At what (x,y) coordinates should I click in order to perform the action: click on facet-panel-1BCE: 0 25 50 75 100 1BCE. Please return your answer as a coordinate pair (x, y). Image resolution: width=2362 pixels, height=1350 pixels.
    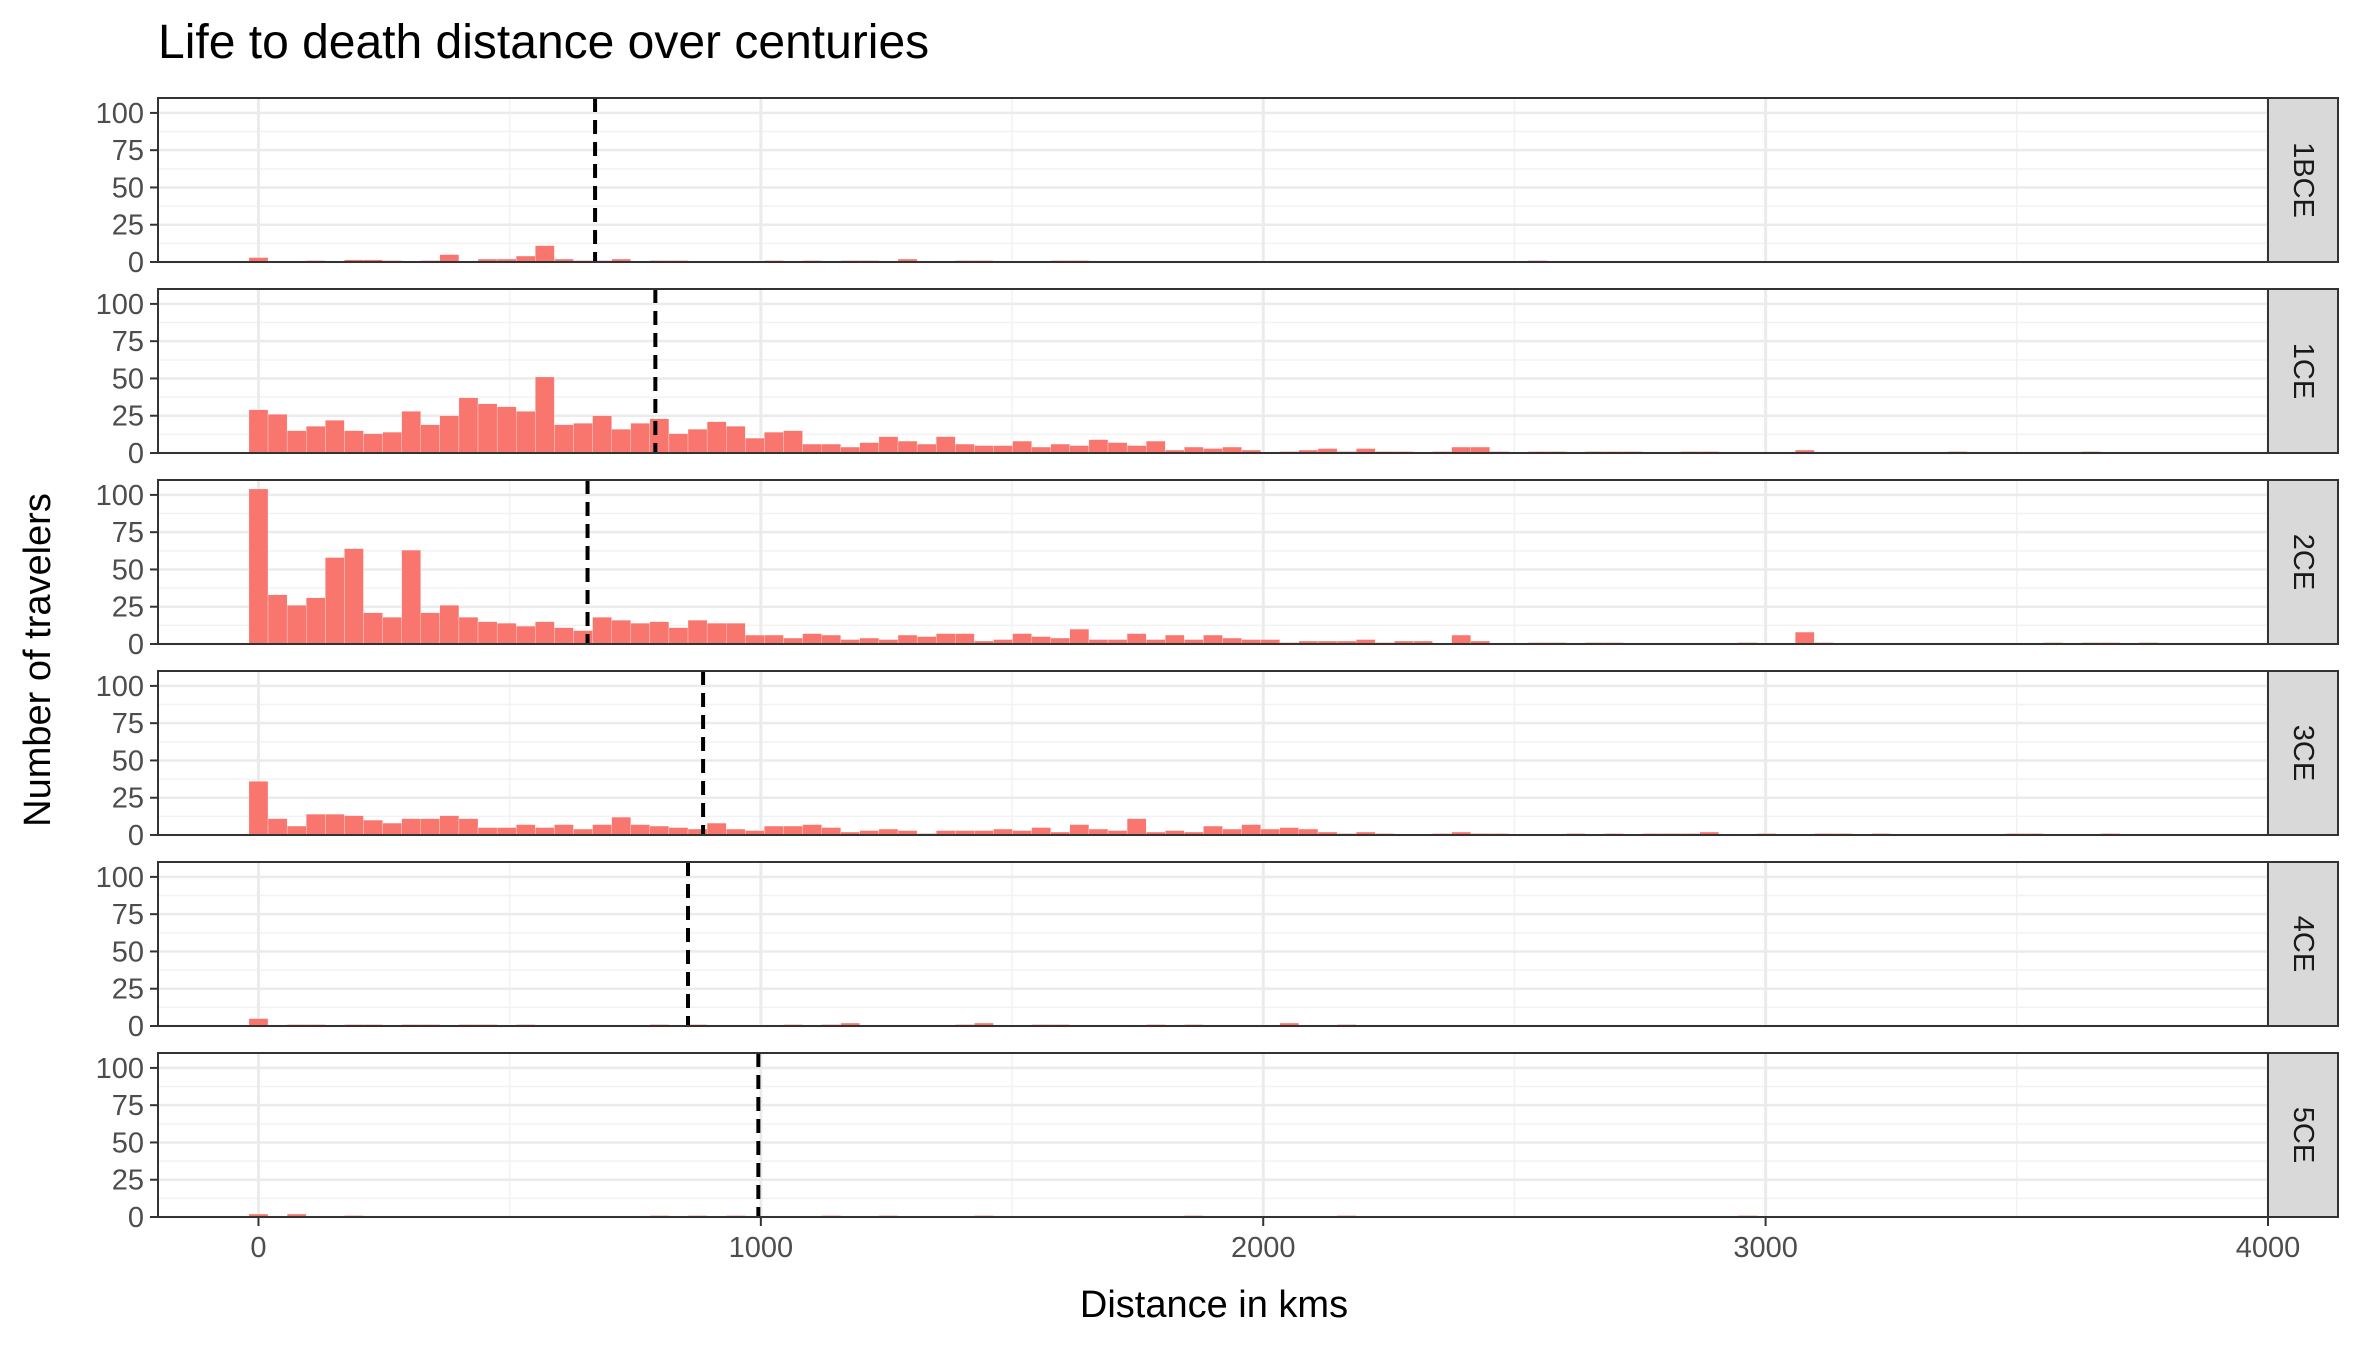
    Looking at the image, I should click on (1217, 188).